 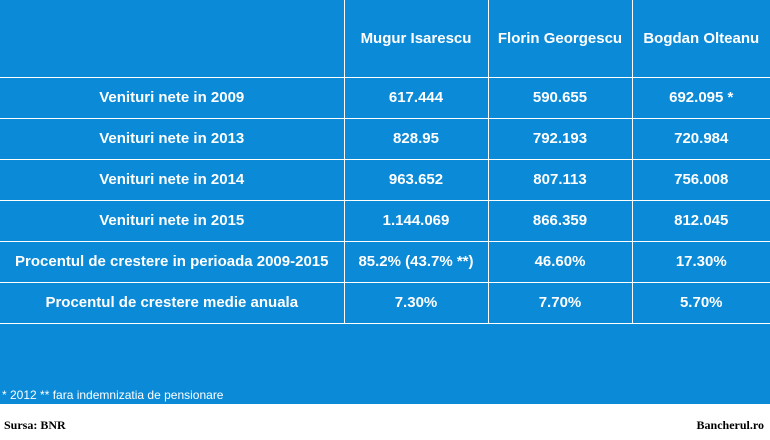 What do you see at coordinates (416, 302) in the screenshot?
I see `table-cell: 7.30%` at bounding box center [416, 302].